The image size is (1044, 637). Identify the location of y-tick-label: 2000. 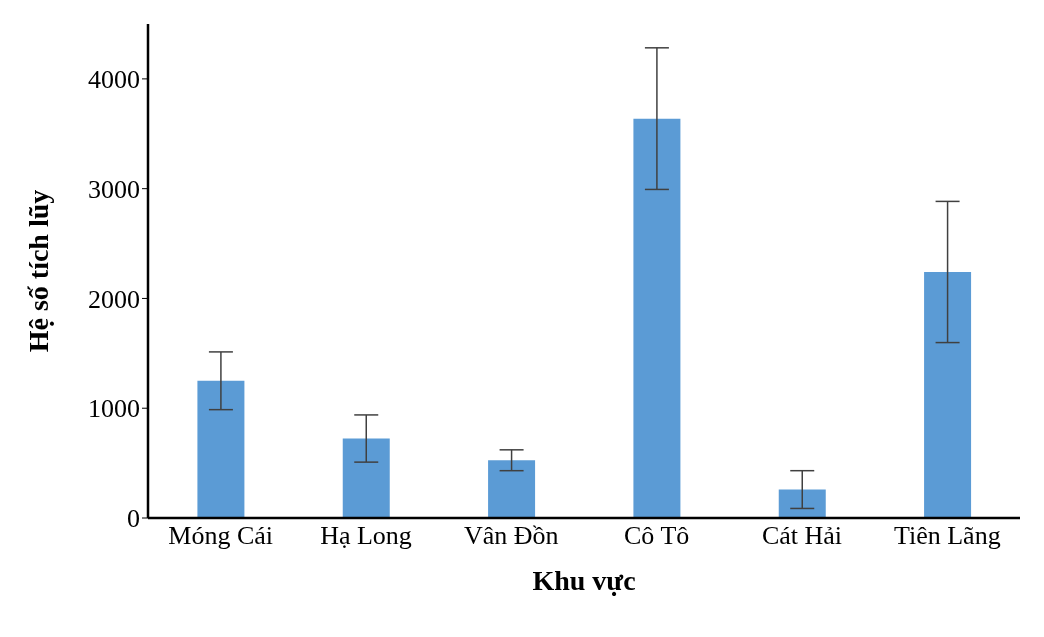
(114, 299).